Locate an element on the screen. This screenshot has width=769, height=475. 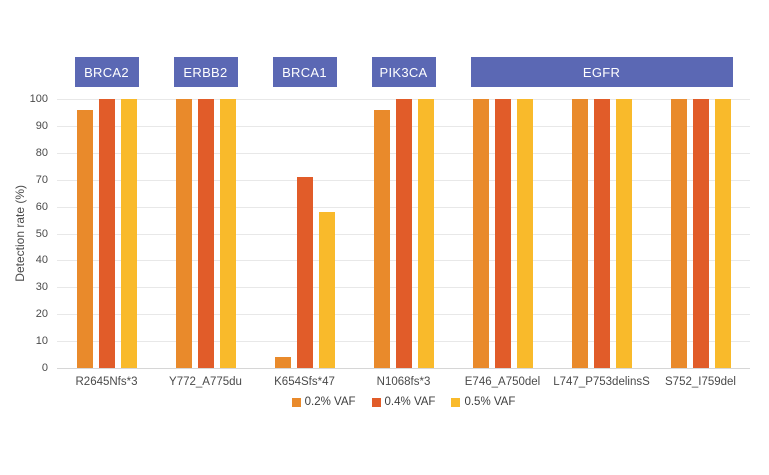
legend-item: 0.2% VAF is located at coordinates (323, 402).